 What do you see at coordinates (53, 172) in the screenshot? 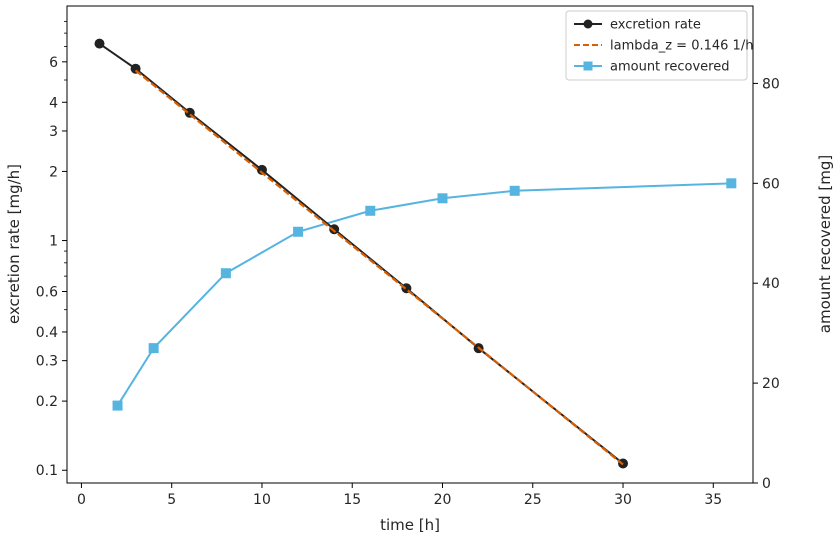
I see `left-y-tick-label: 2` at bounding box center [53, 172].